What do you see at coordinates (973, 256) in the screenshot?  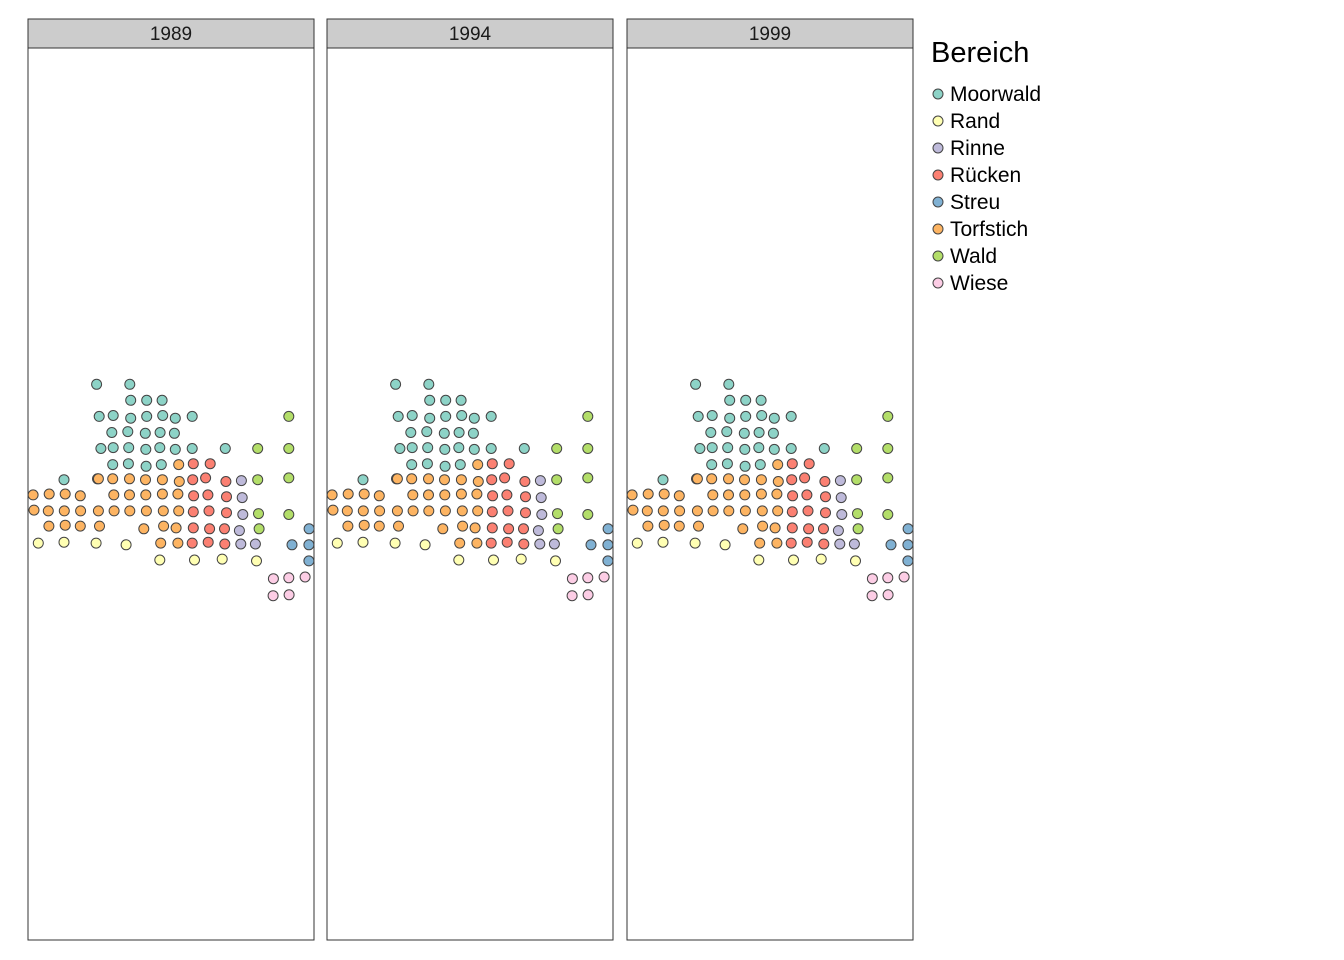 I see `legend-label: Wald` at bounding box center [973, 256].